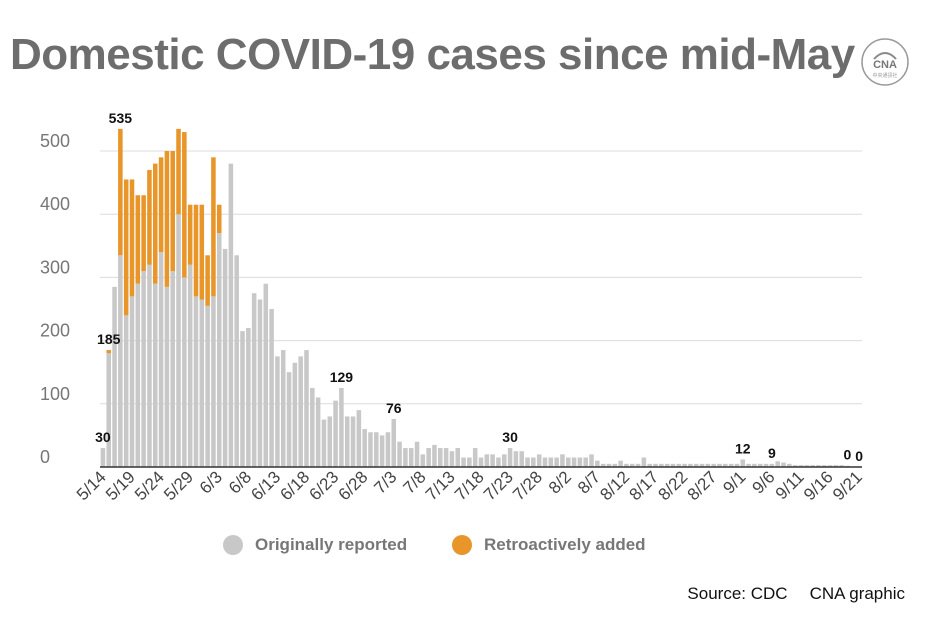 The height and width of the screenshot is (624, 929). What do you see at coordinates (211, 482) in the screenshot?
I see `x-tick-label: 6/3` at bounding box center [211, 482].